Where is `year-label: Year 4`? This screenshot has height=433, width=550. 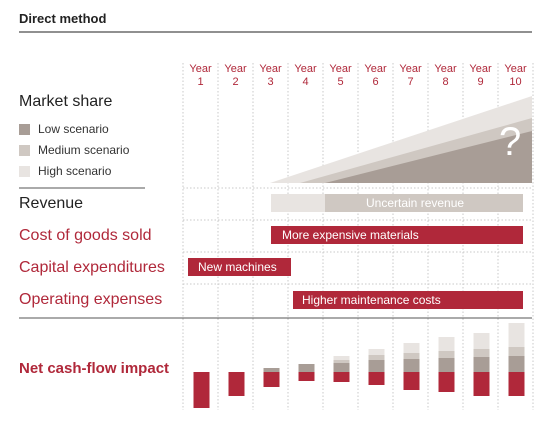
year-label: Year 4 is located at coordinates (306, 76).